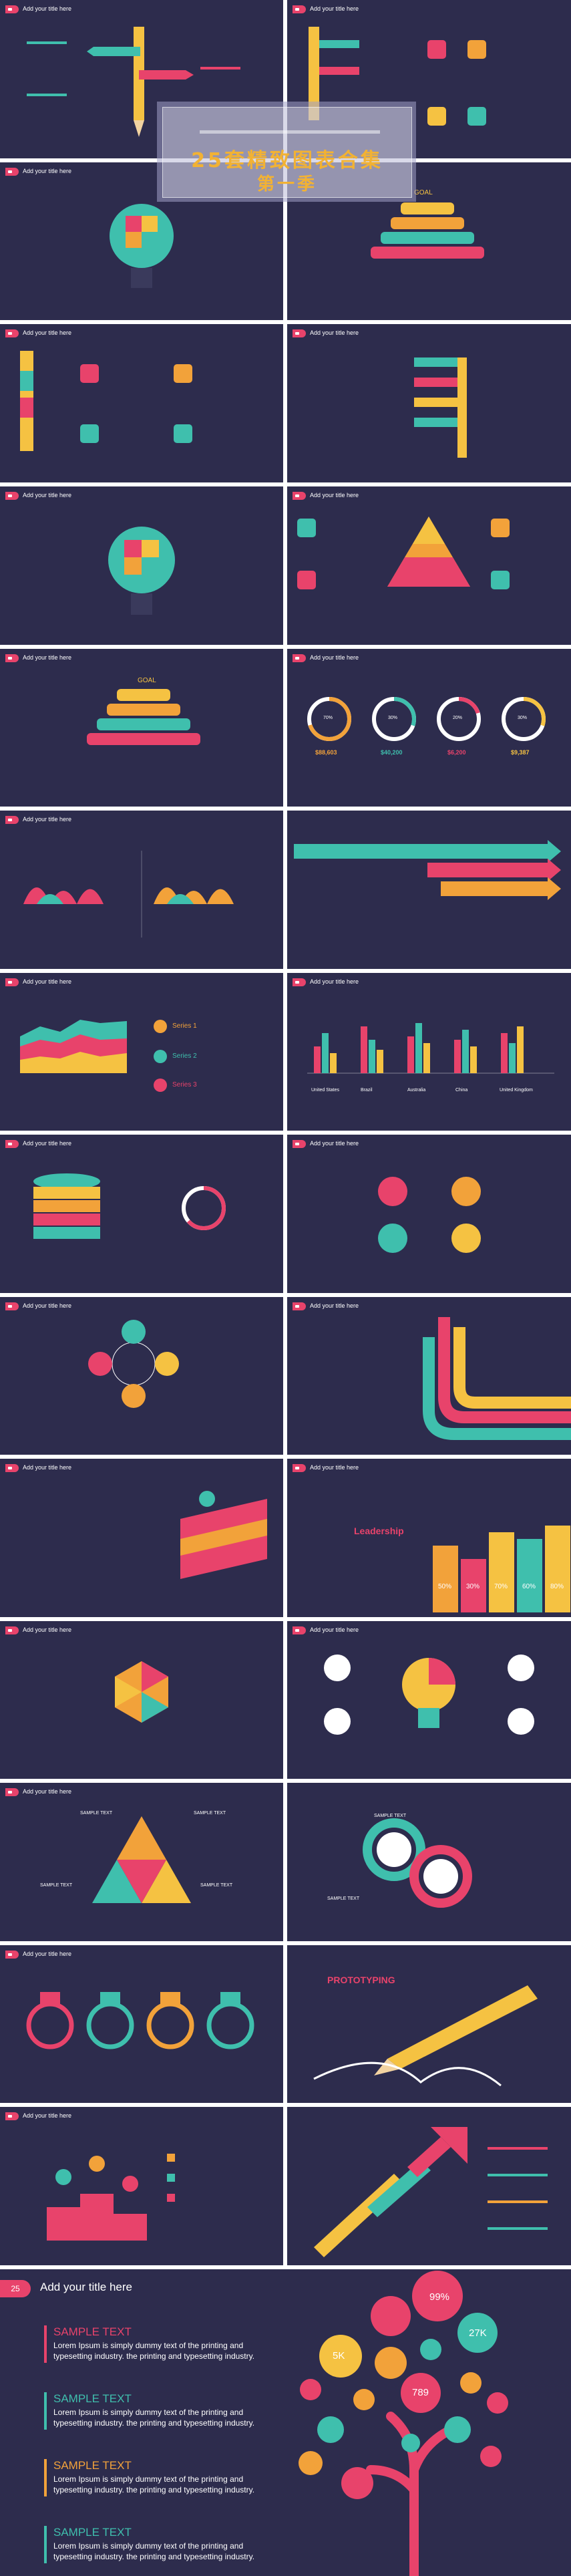 Image resolution: width=571 pixels, height=2576 pixels. Describe the element at coordinates (141, 2024) in the screenshot. I see `slide-25: Add your title here` at that location.